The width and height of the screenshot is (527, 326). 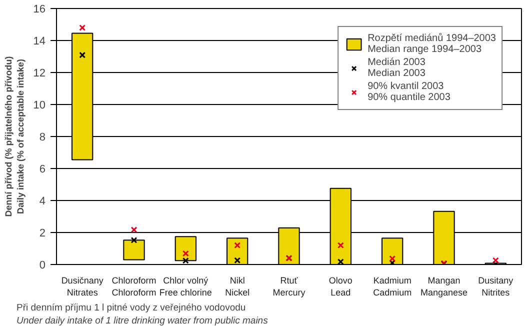 What do you see at coordinates (39, 74) in the screenshot?
I see `y-tick-label: 12` at bounding box center [39, 74].